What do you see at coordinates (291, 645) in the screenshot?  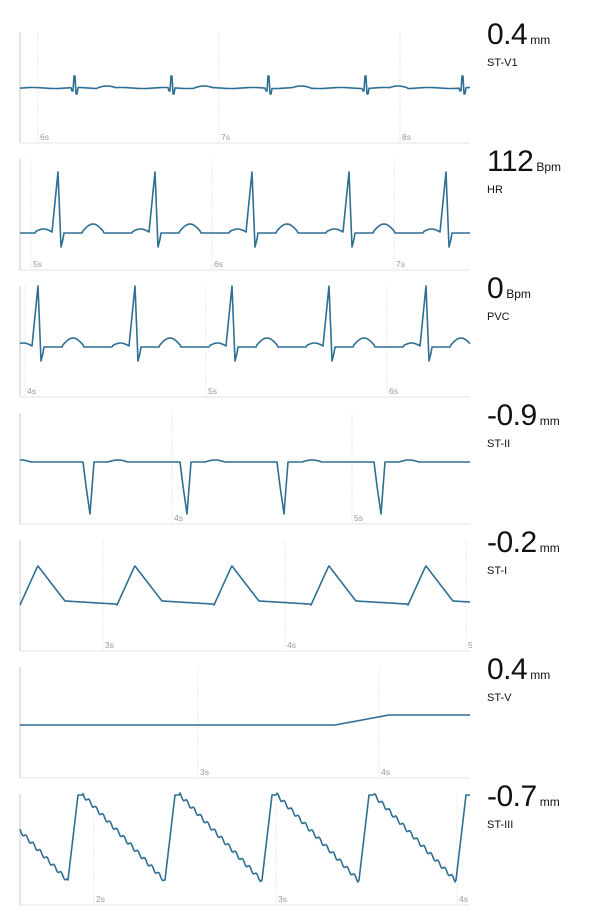 I see `st-i-tick-label: 4s` at bounding box center [291, 645].